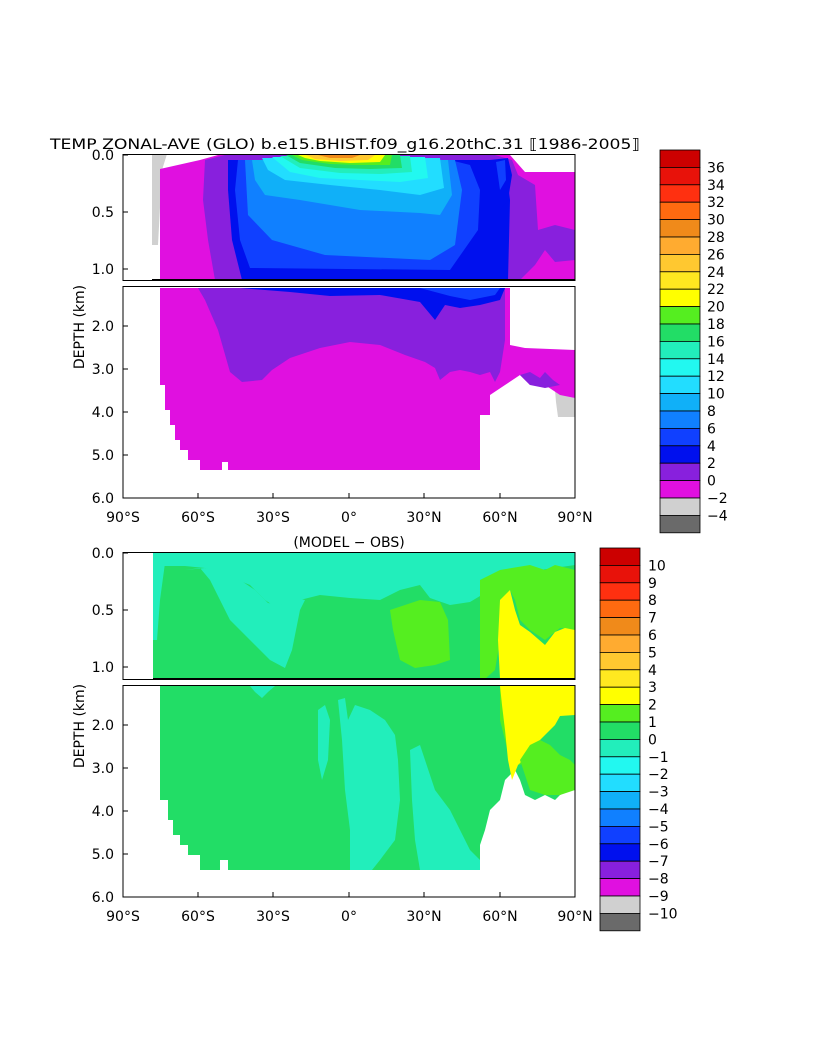 This screenshot has width=818, height=1055. What do you see at coordinates (658, 845) in the screenshot?
I see `colorbar-label: −6` at bounding box center [658, 845].